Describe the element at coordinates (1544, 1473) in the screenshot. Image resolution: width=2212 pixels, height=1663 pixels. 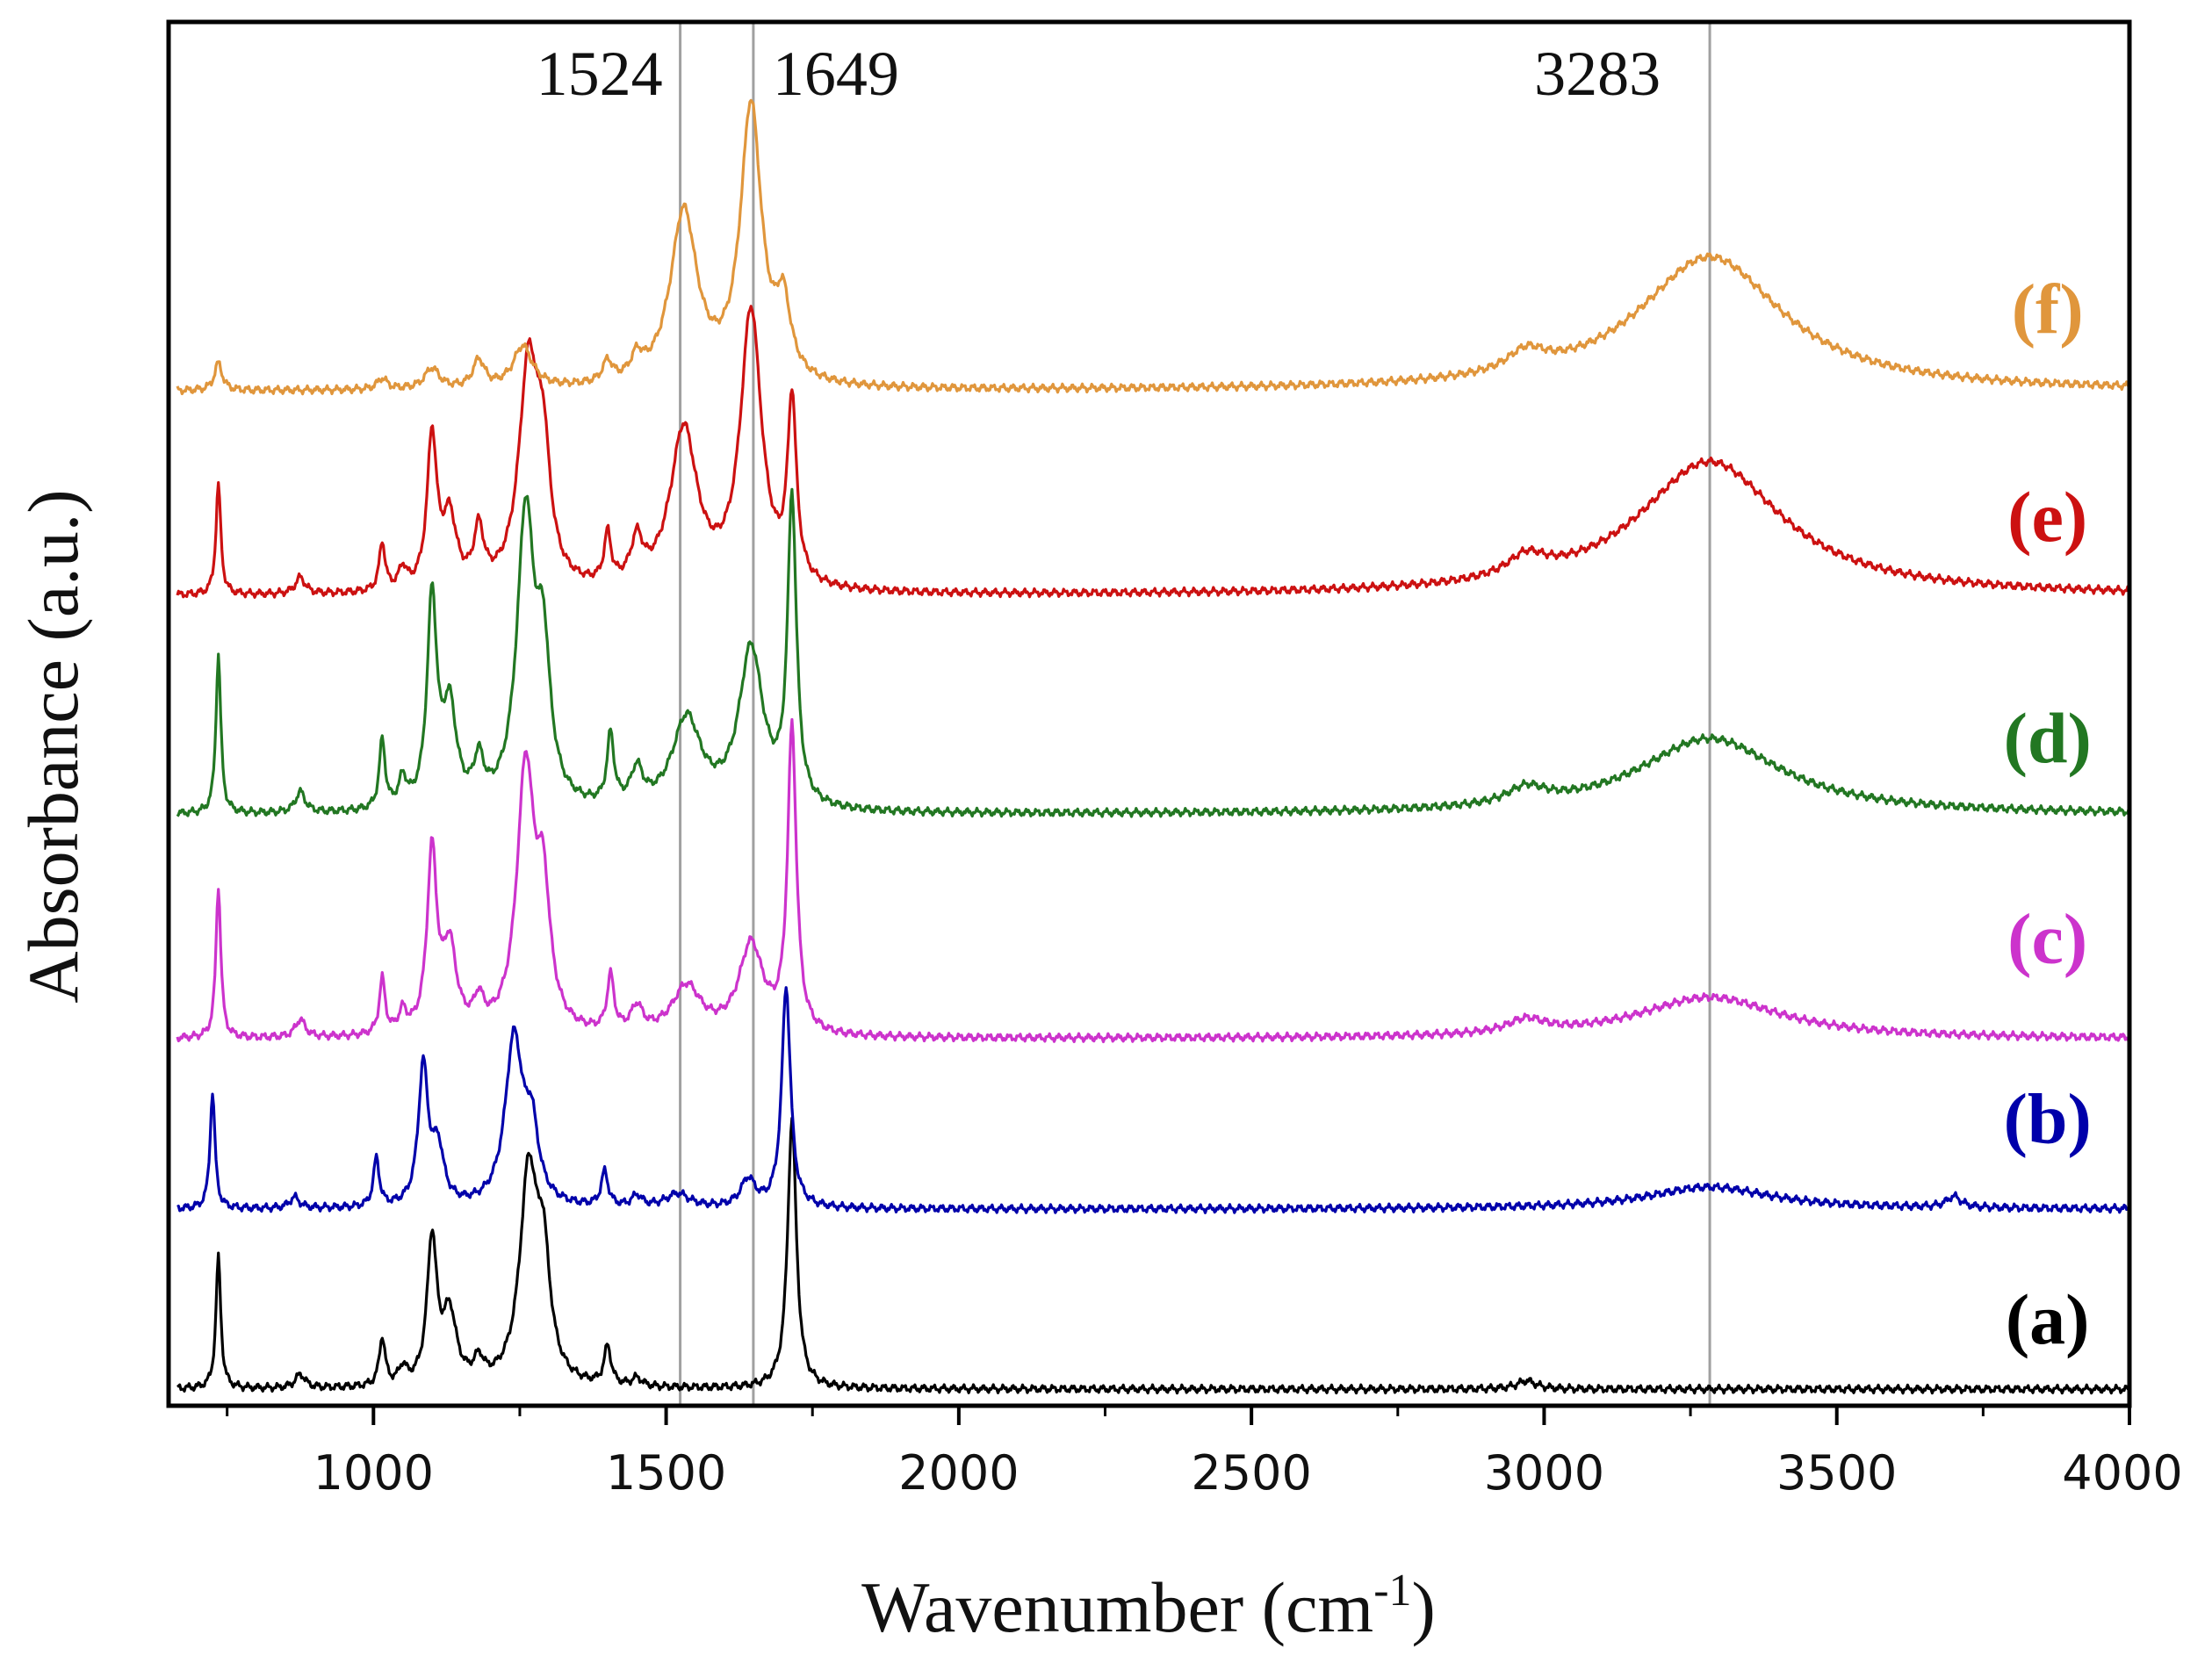
I see `x-tick-label-3000: 3000` at that location.